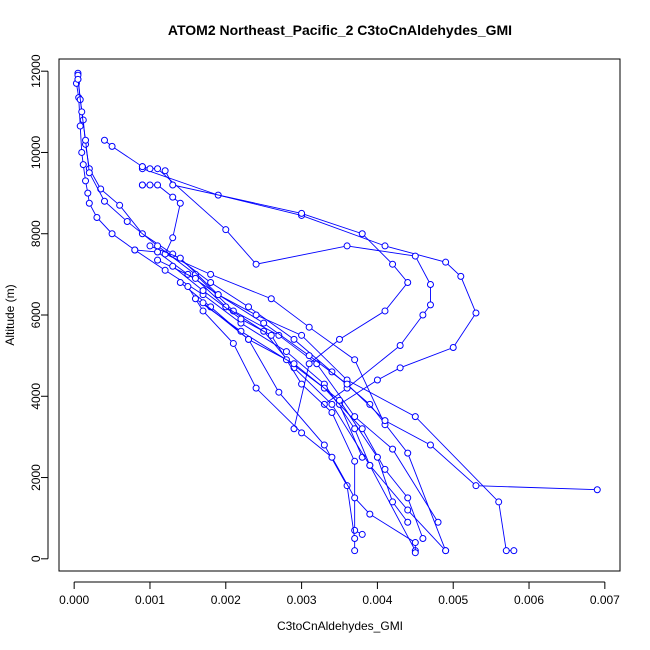  What do you see at coordinates (10, 314) in the screenshot?
I see `y-axis-label: Altitude (m)` at bounding box center [10, 314].